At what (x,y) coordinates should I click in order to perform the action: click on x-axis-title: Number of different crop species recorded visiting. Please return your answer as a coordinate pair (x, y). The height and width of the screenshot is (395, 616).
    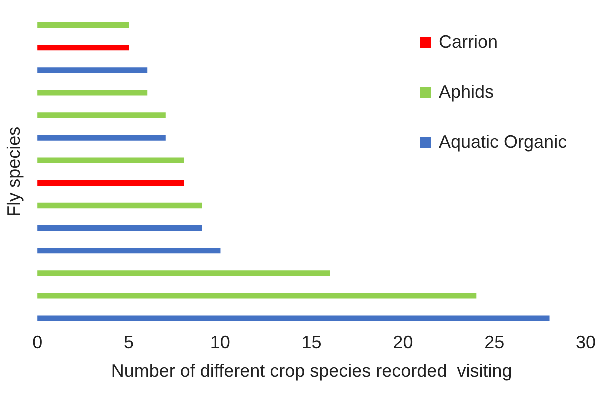
    Looking at the image, I should click on (311, 371).